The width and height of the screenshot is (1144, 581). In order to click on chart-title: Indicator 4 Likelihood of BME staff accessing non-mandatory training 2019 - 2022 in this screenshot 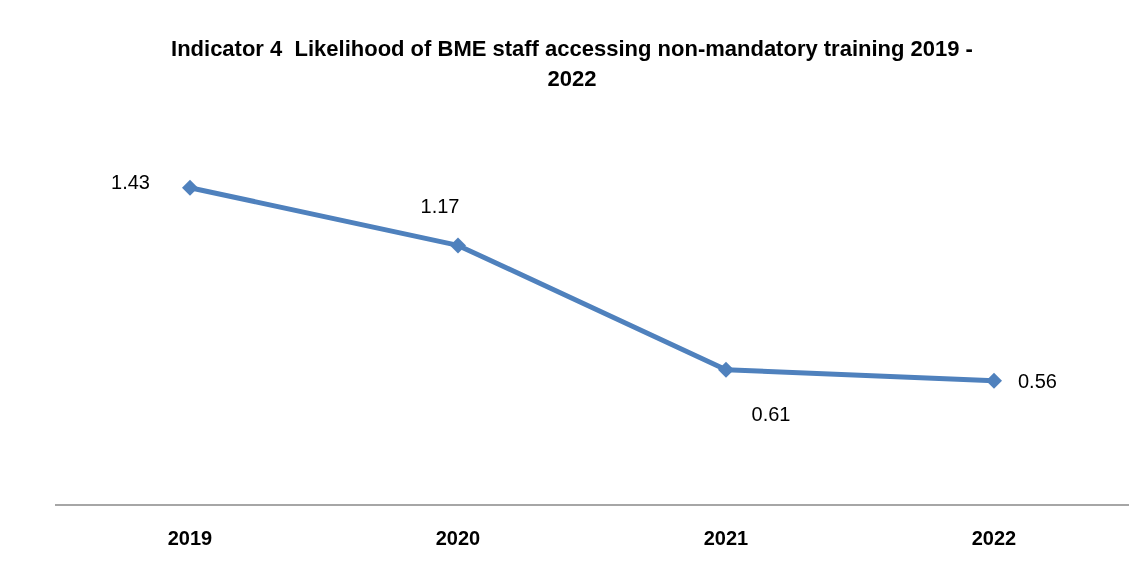, I will do `click(572, 64)`.